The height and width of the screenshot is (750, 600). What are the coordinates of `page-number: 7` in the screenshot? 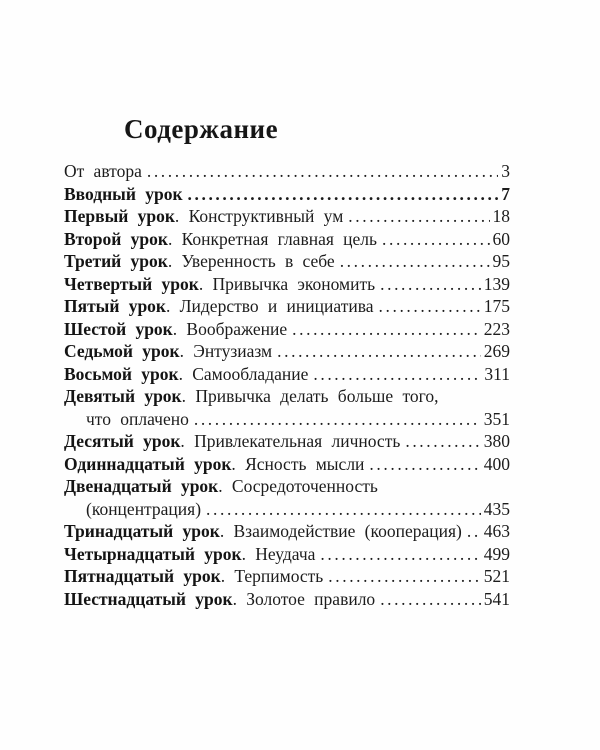 It's located at (505, 193).